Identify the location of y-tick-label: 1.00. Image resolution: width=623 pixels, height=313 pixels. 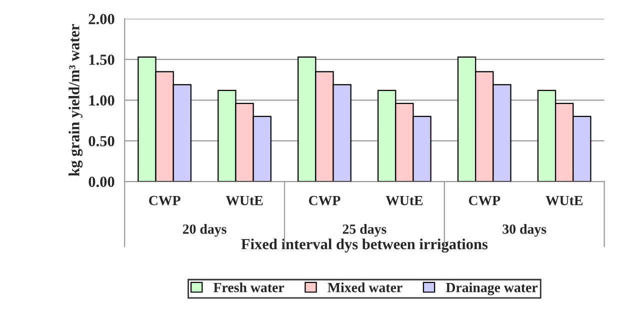
(101, 100).